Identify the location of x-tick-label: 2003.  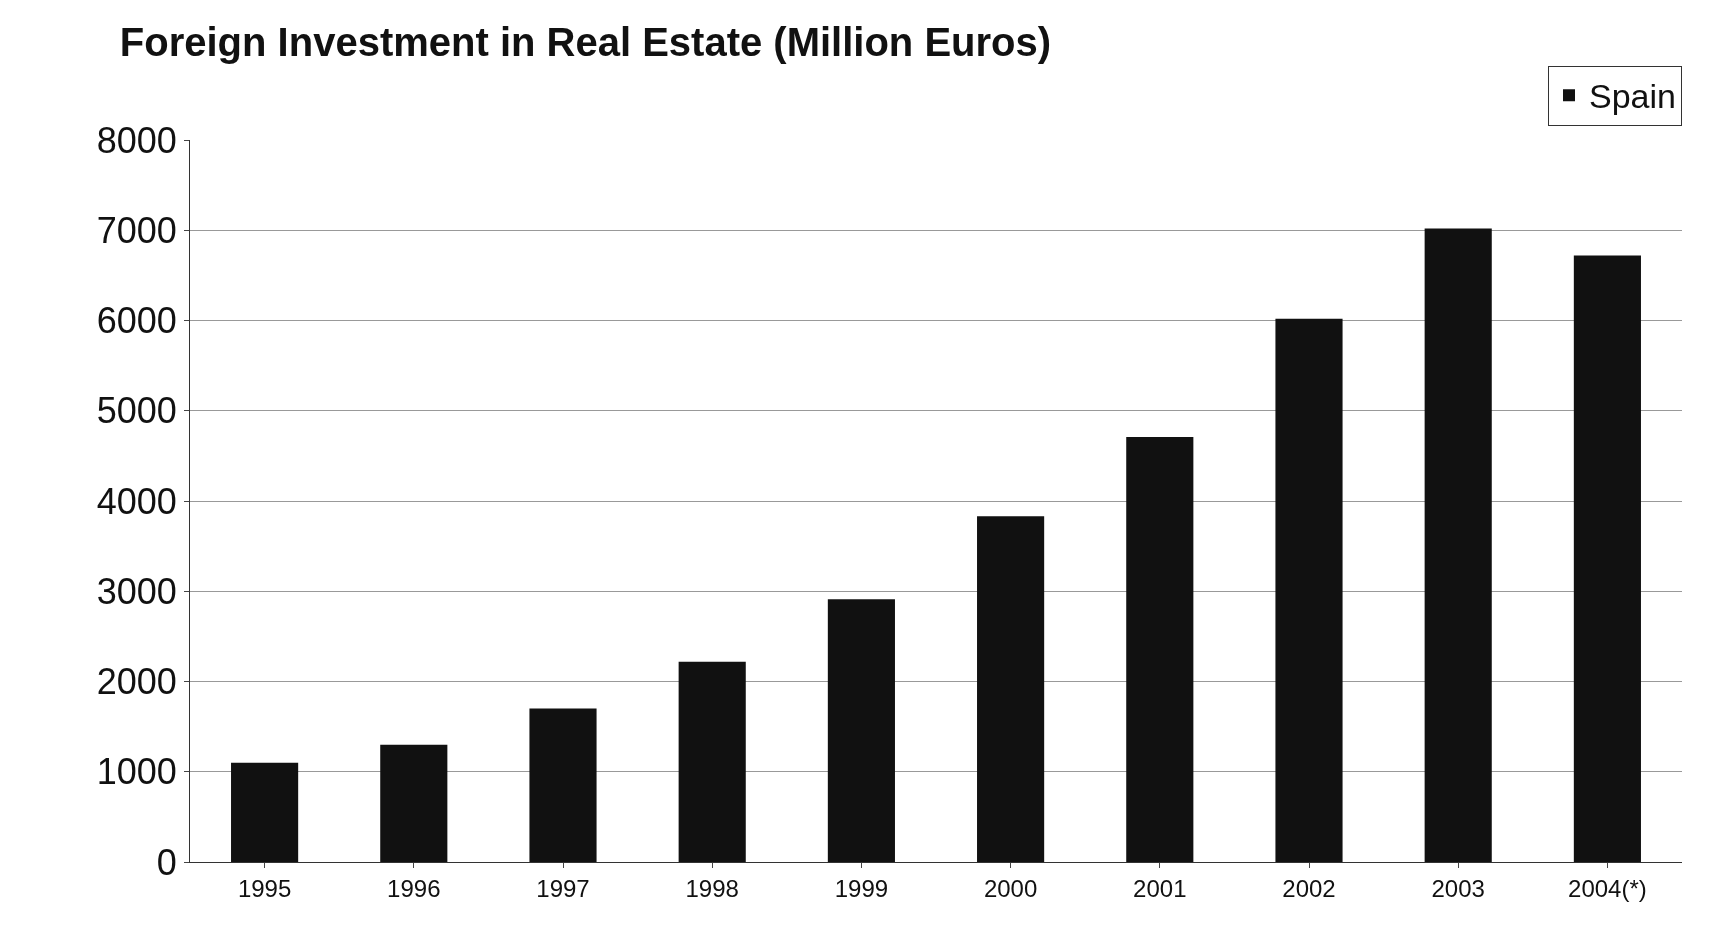
(1458, 888).